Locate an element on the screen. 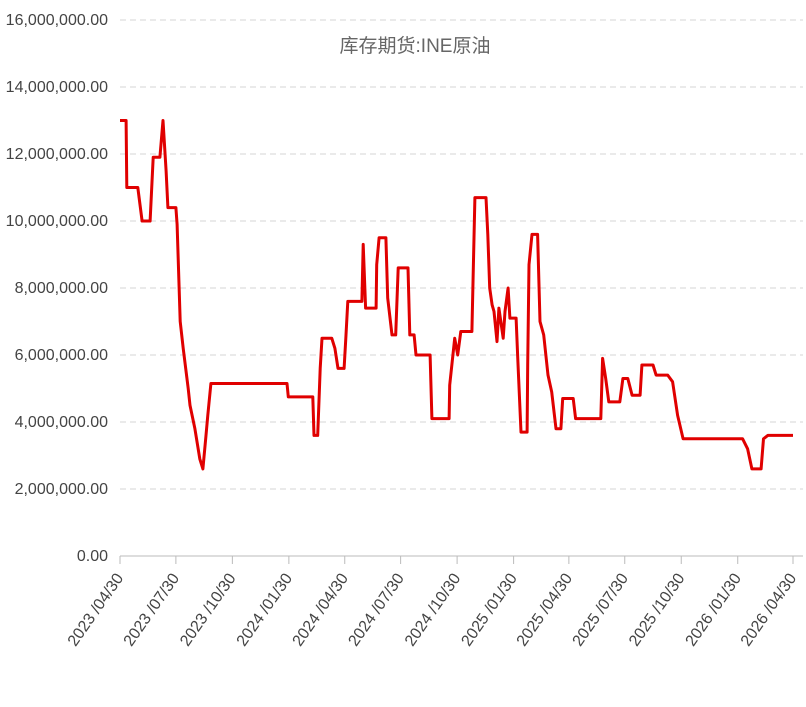  x-tick-label: 2025 /07/30 is located at coordinates (601, 609).